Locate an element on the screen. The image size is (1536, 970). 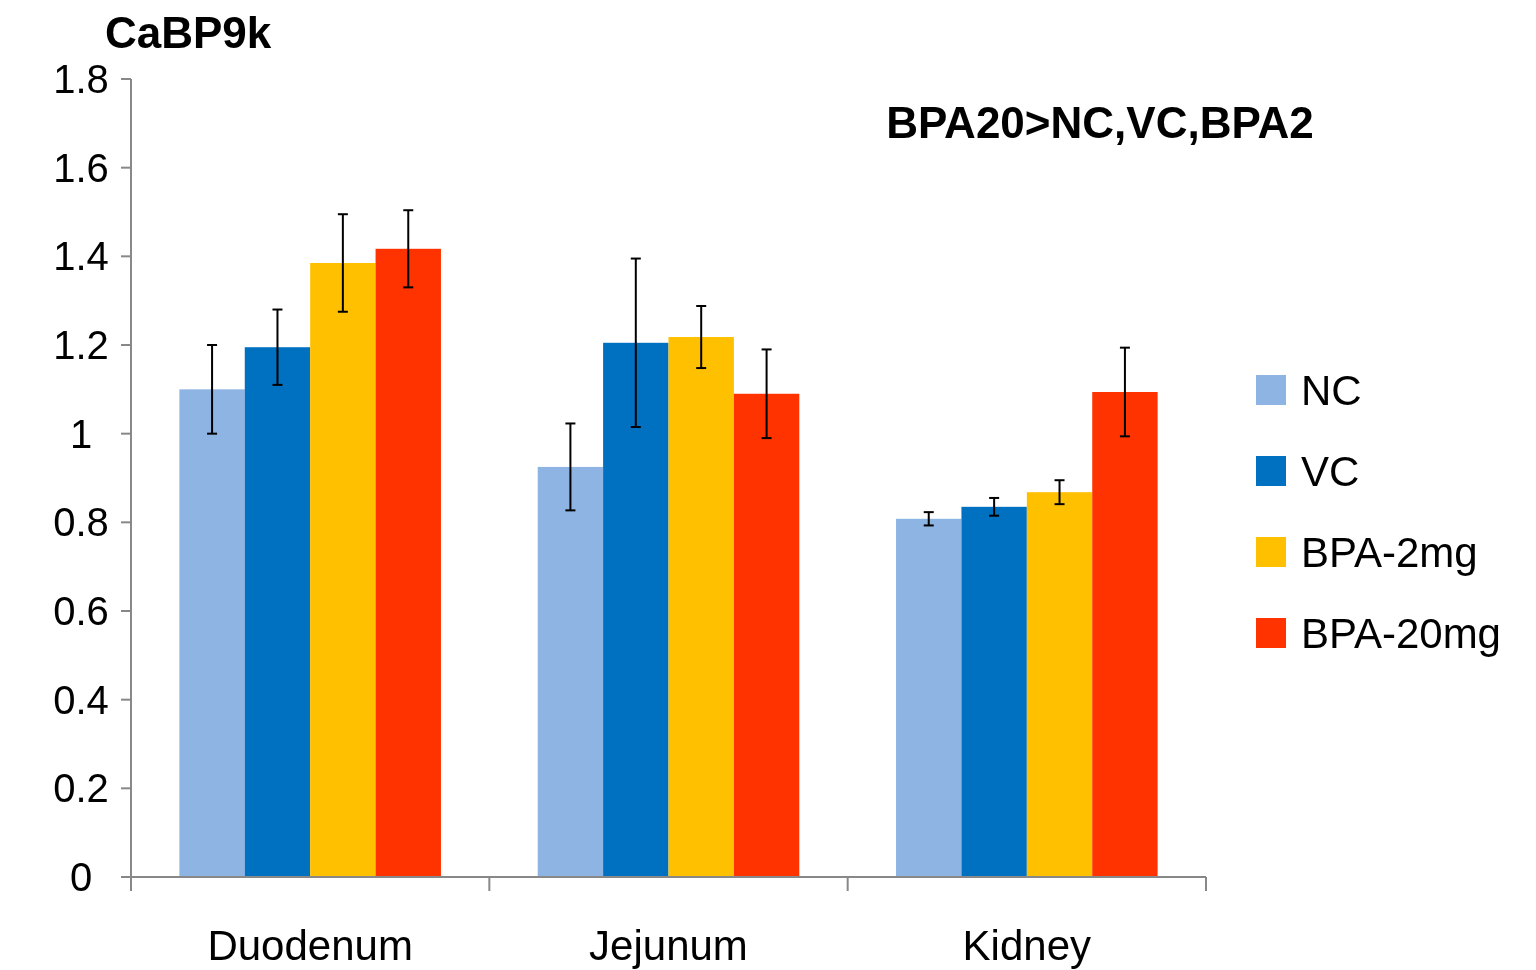
y-tick-label: 0 is located at coordinates (81, 877).